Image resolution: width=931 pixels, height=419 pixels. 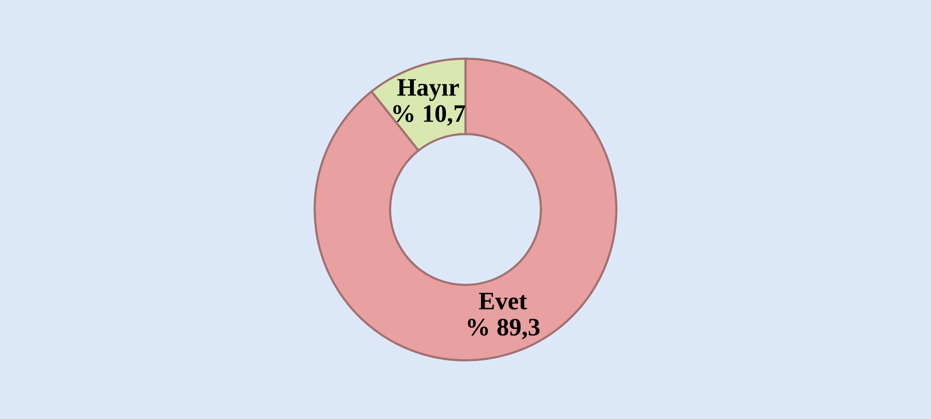 What do you see at coordinates (503, 301) in the screenshot?
I see `slice-label: Evet` at bounding box center [503, 301].